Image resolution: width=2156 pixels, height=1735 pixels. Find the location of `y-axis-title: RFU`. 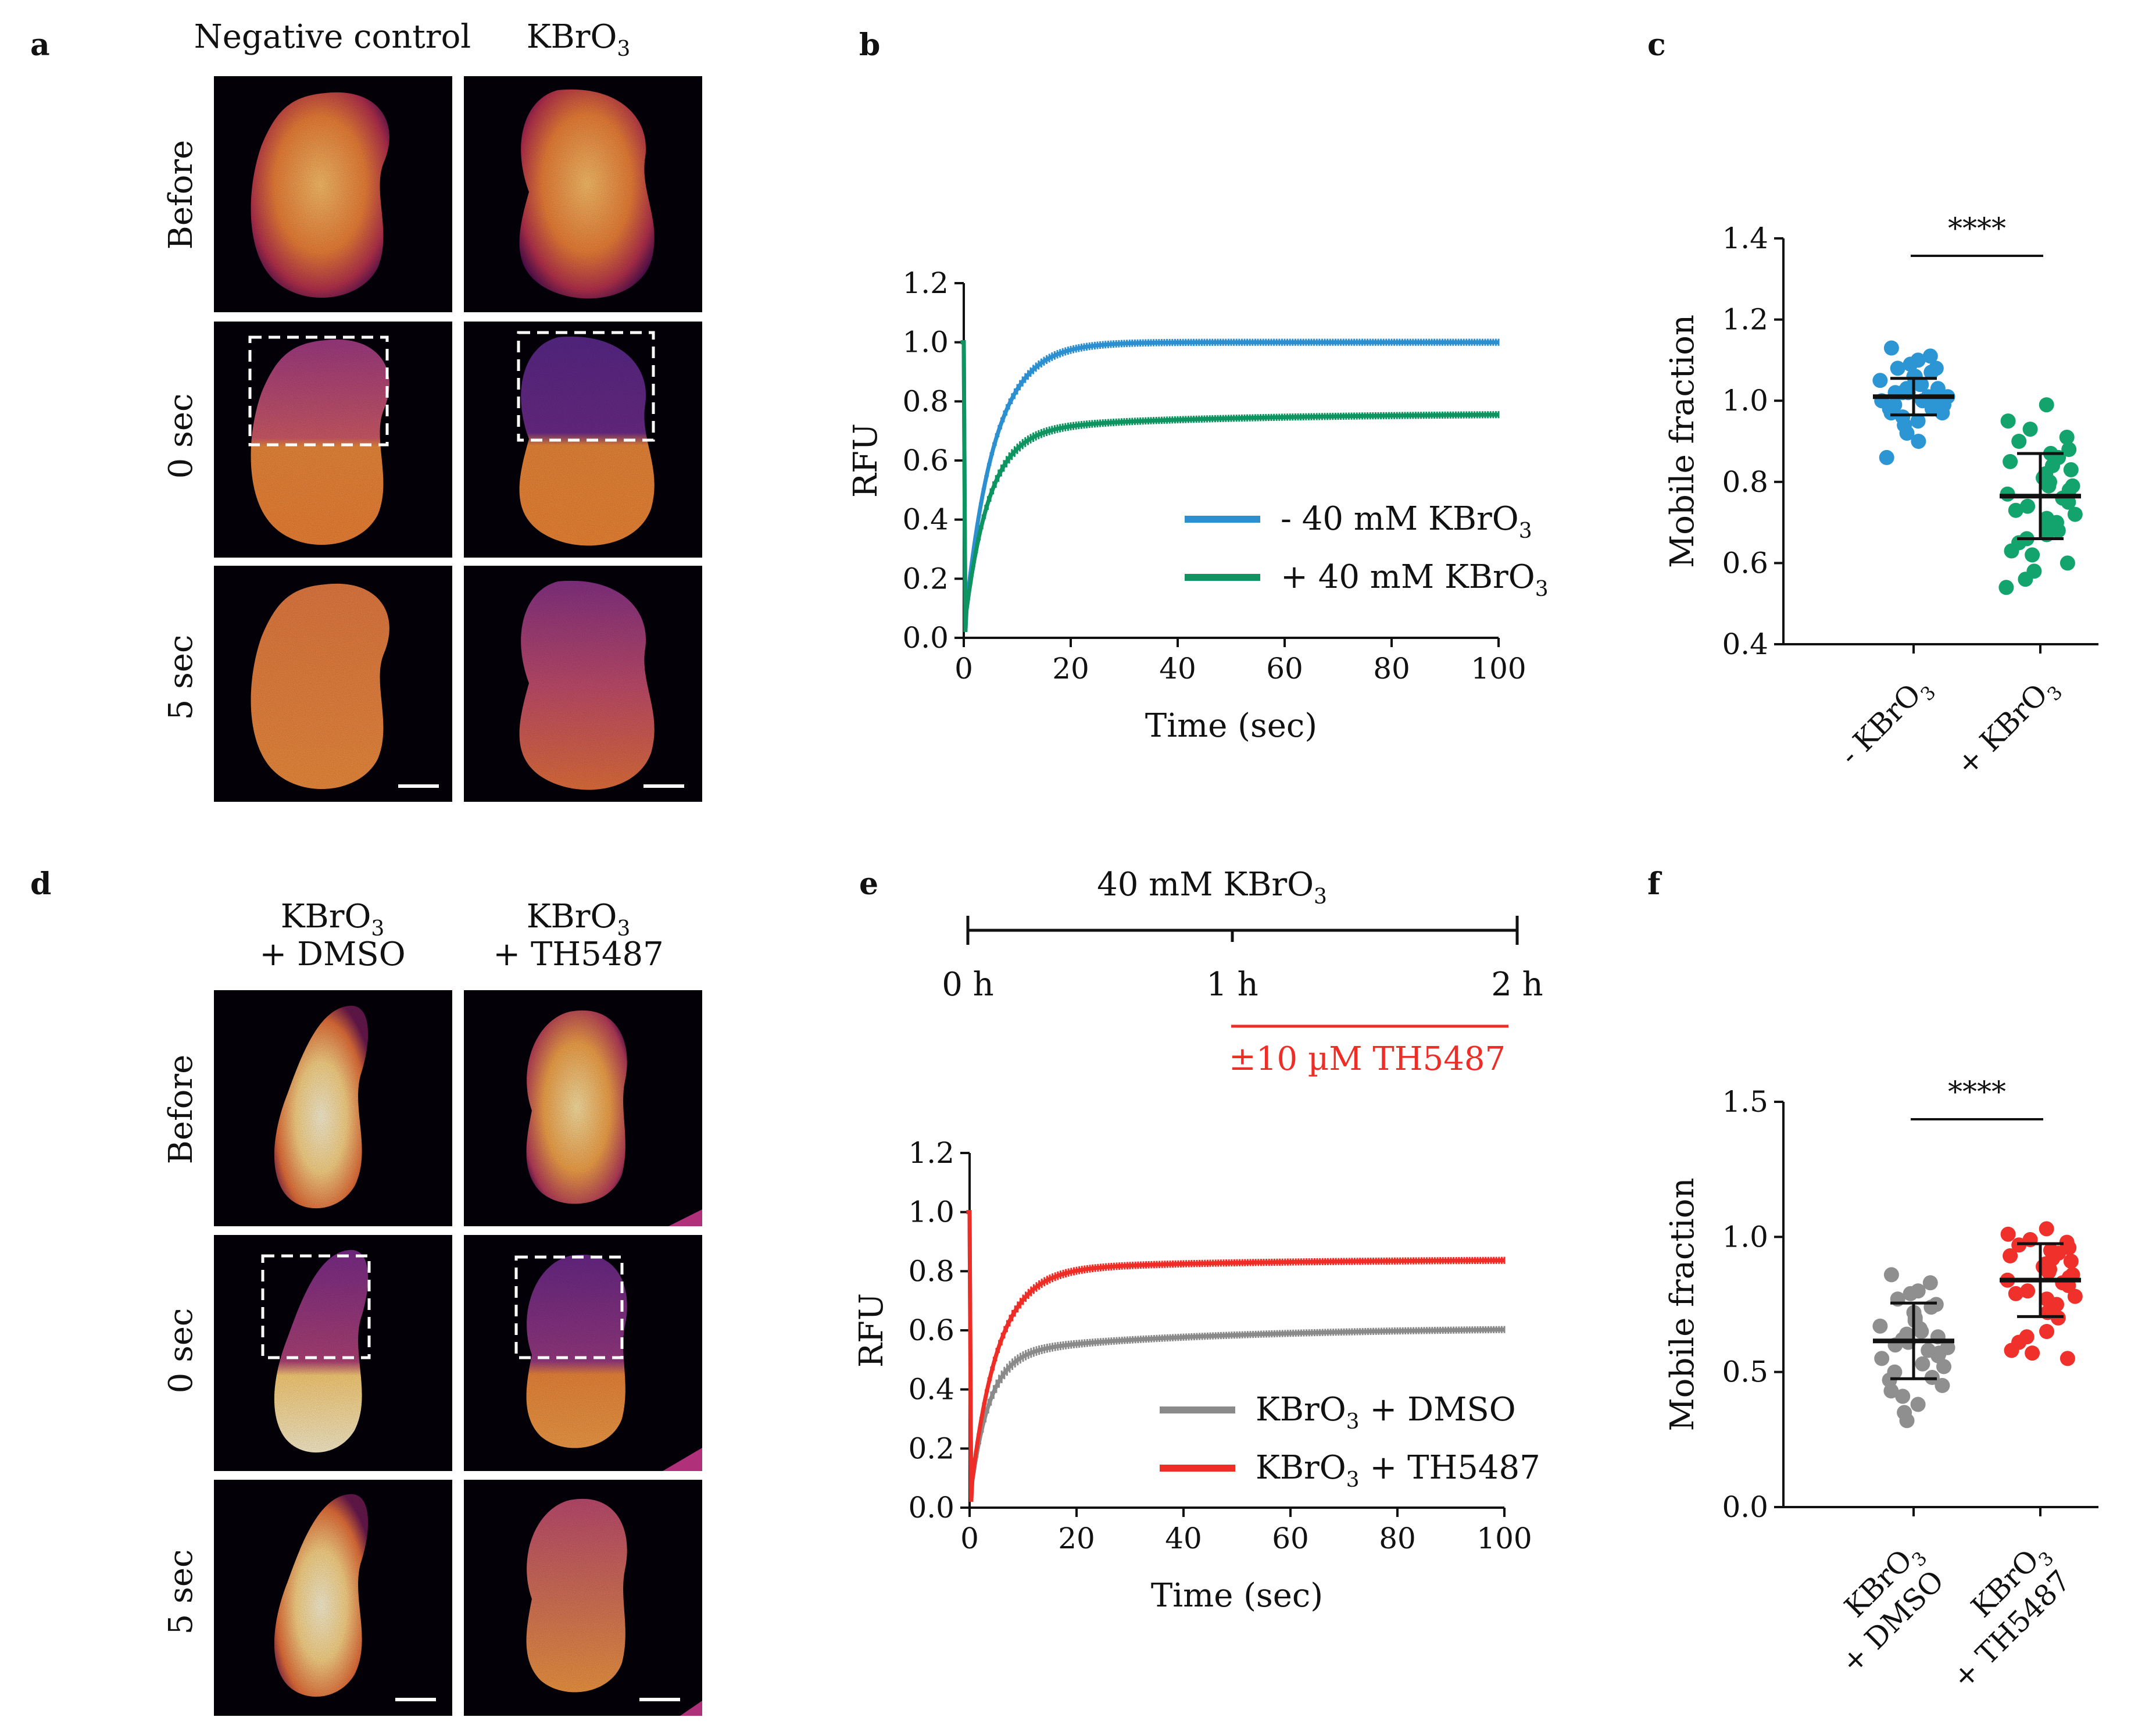

y-axis-title: RFU is located at coordinates (872, 1331).